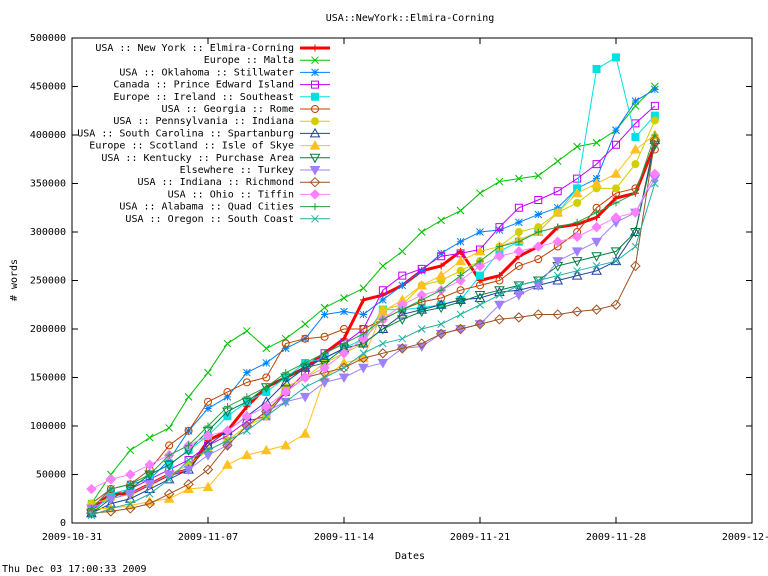 This screenshot has width=768, height=576. What do you see at coordinates (410, 18) in the screenshot?
I see `chart-title: USA::NewYork::Elmira-Corning` at bounding box center [410, 18].